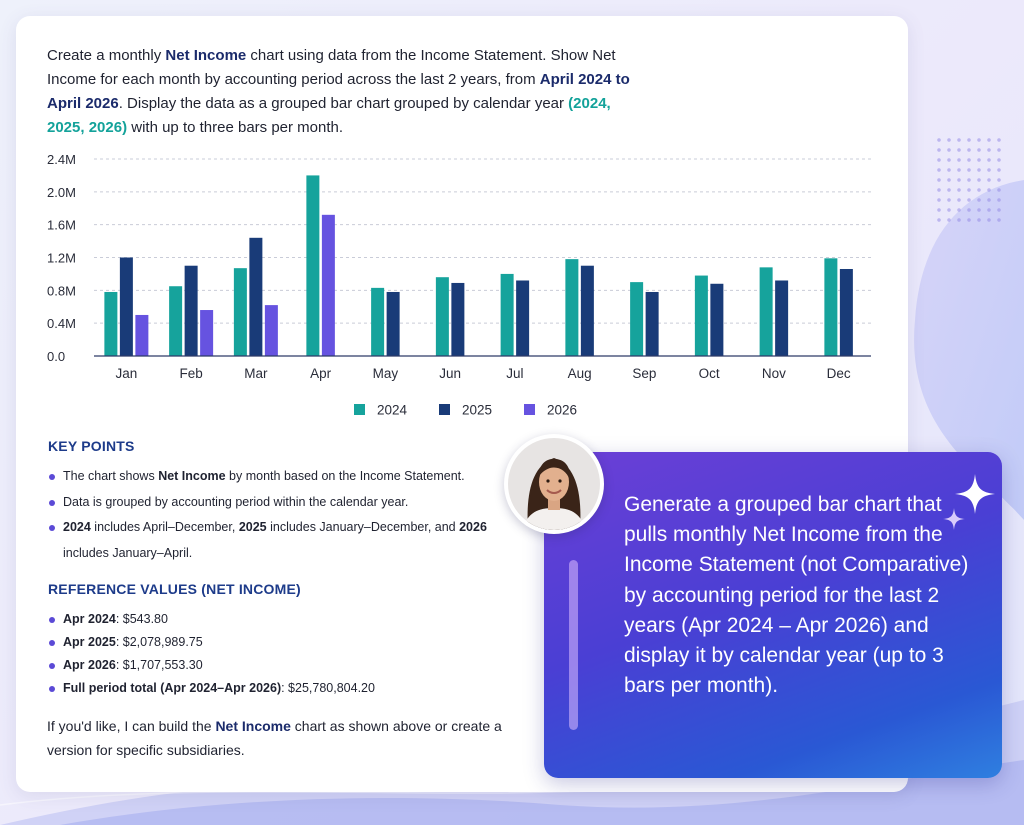 The height and width of the screenshot is (825, 1024). I want to click on bar-2024-sep, so click(637, 319).